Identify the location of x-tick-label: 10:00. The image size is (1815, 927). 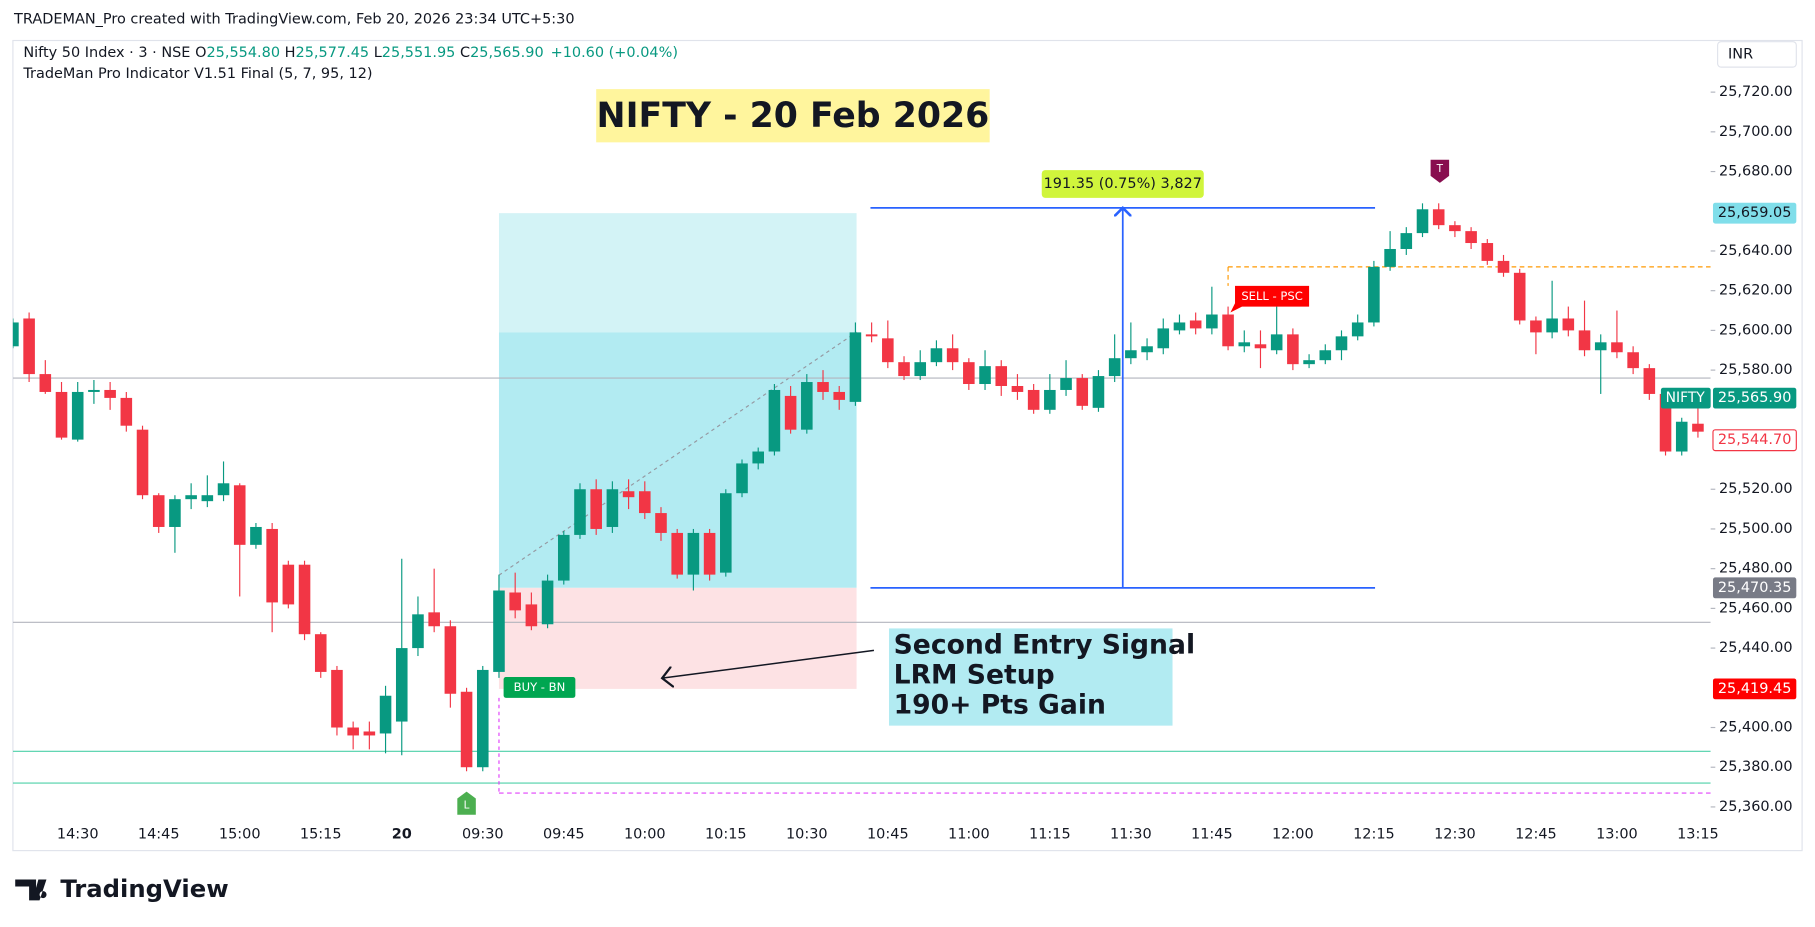
(645, 834).